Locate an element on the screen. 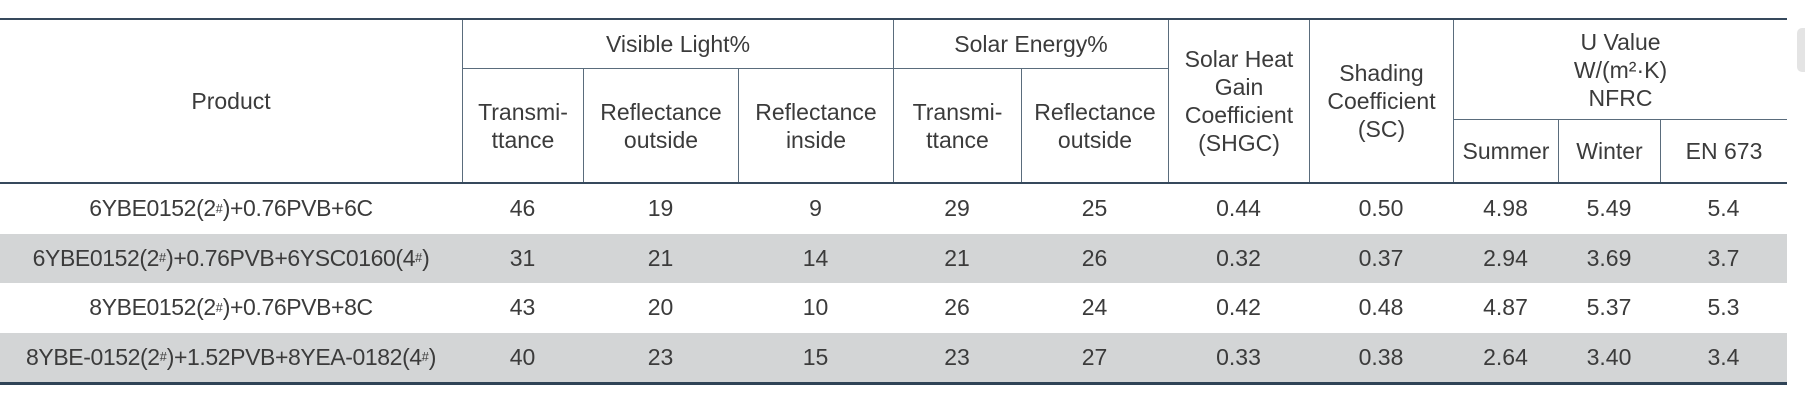 This screenshot has height=400, width=1805. col-header-shading-coefficient: Shading Coefficient (SC) is located at coordinates (1381, 101).